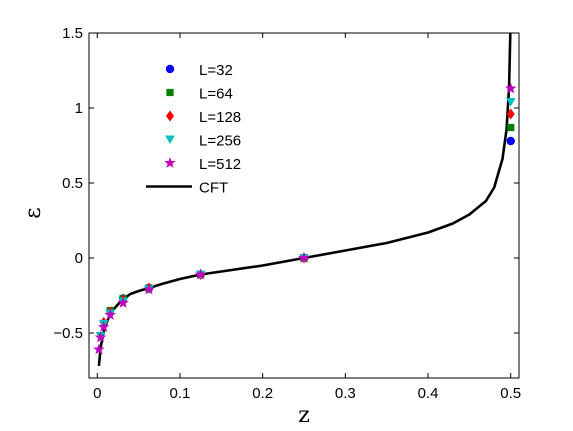  Describe the element at coordinates (216, 70) in the screenshot. I see `legend-label-l-32: L=32` at that location.